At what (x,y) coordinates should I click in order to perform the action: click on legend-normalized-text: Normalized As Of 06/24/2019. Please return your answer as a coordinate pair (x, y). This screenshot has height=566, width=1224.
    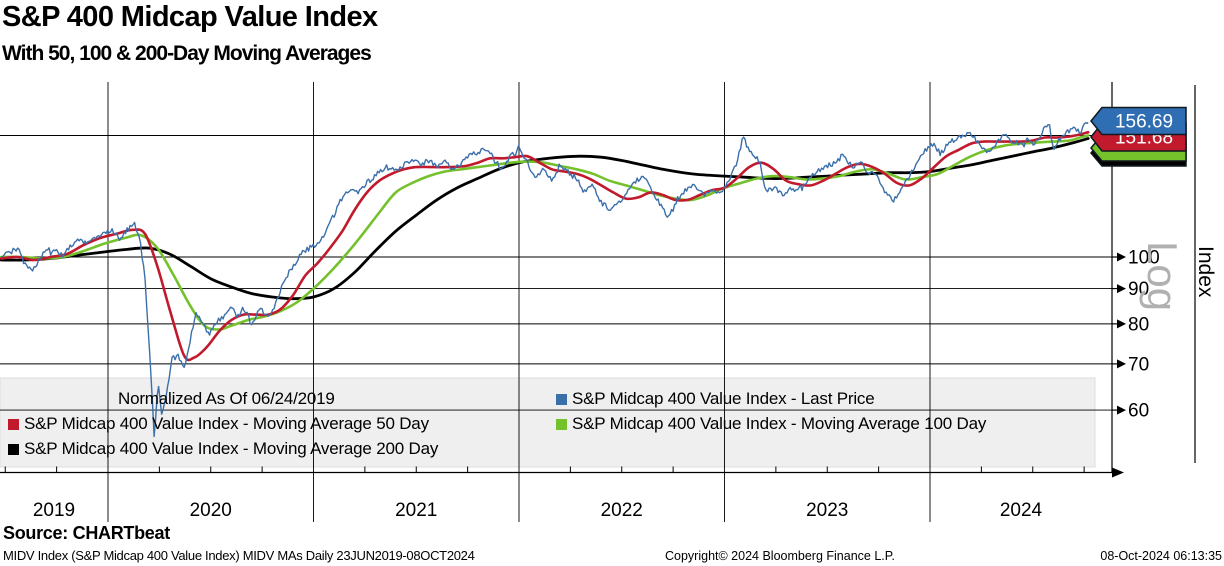
    Looking at the image, I should click on (226, 398).